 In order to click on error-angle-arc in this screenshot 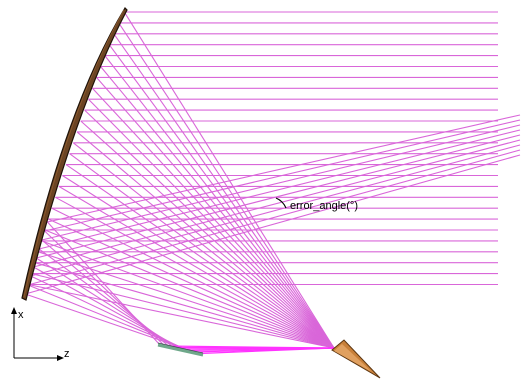, I will do `click(281, 203)`.